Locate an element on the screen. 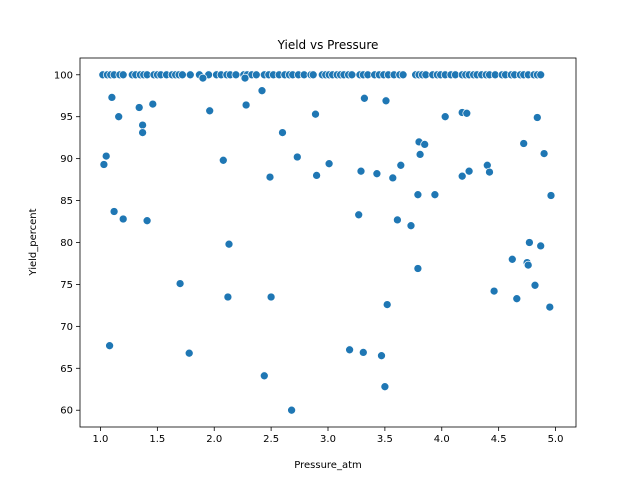 Image resolution: width=640 pixels, height=480 pixels. x-axis: 1.0 1.5 2.0 2.5 3.0 3.5 4.0 4.5 5.0 is located at coordinates (328, 436).